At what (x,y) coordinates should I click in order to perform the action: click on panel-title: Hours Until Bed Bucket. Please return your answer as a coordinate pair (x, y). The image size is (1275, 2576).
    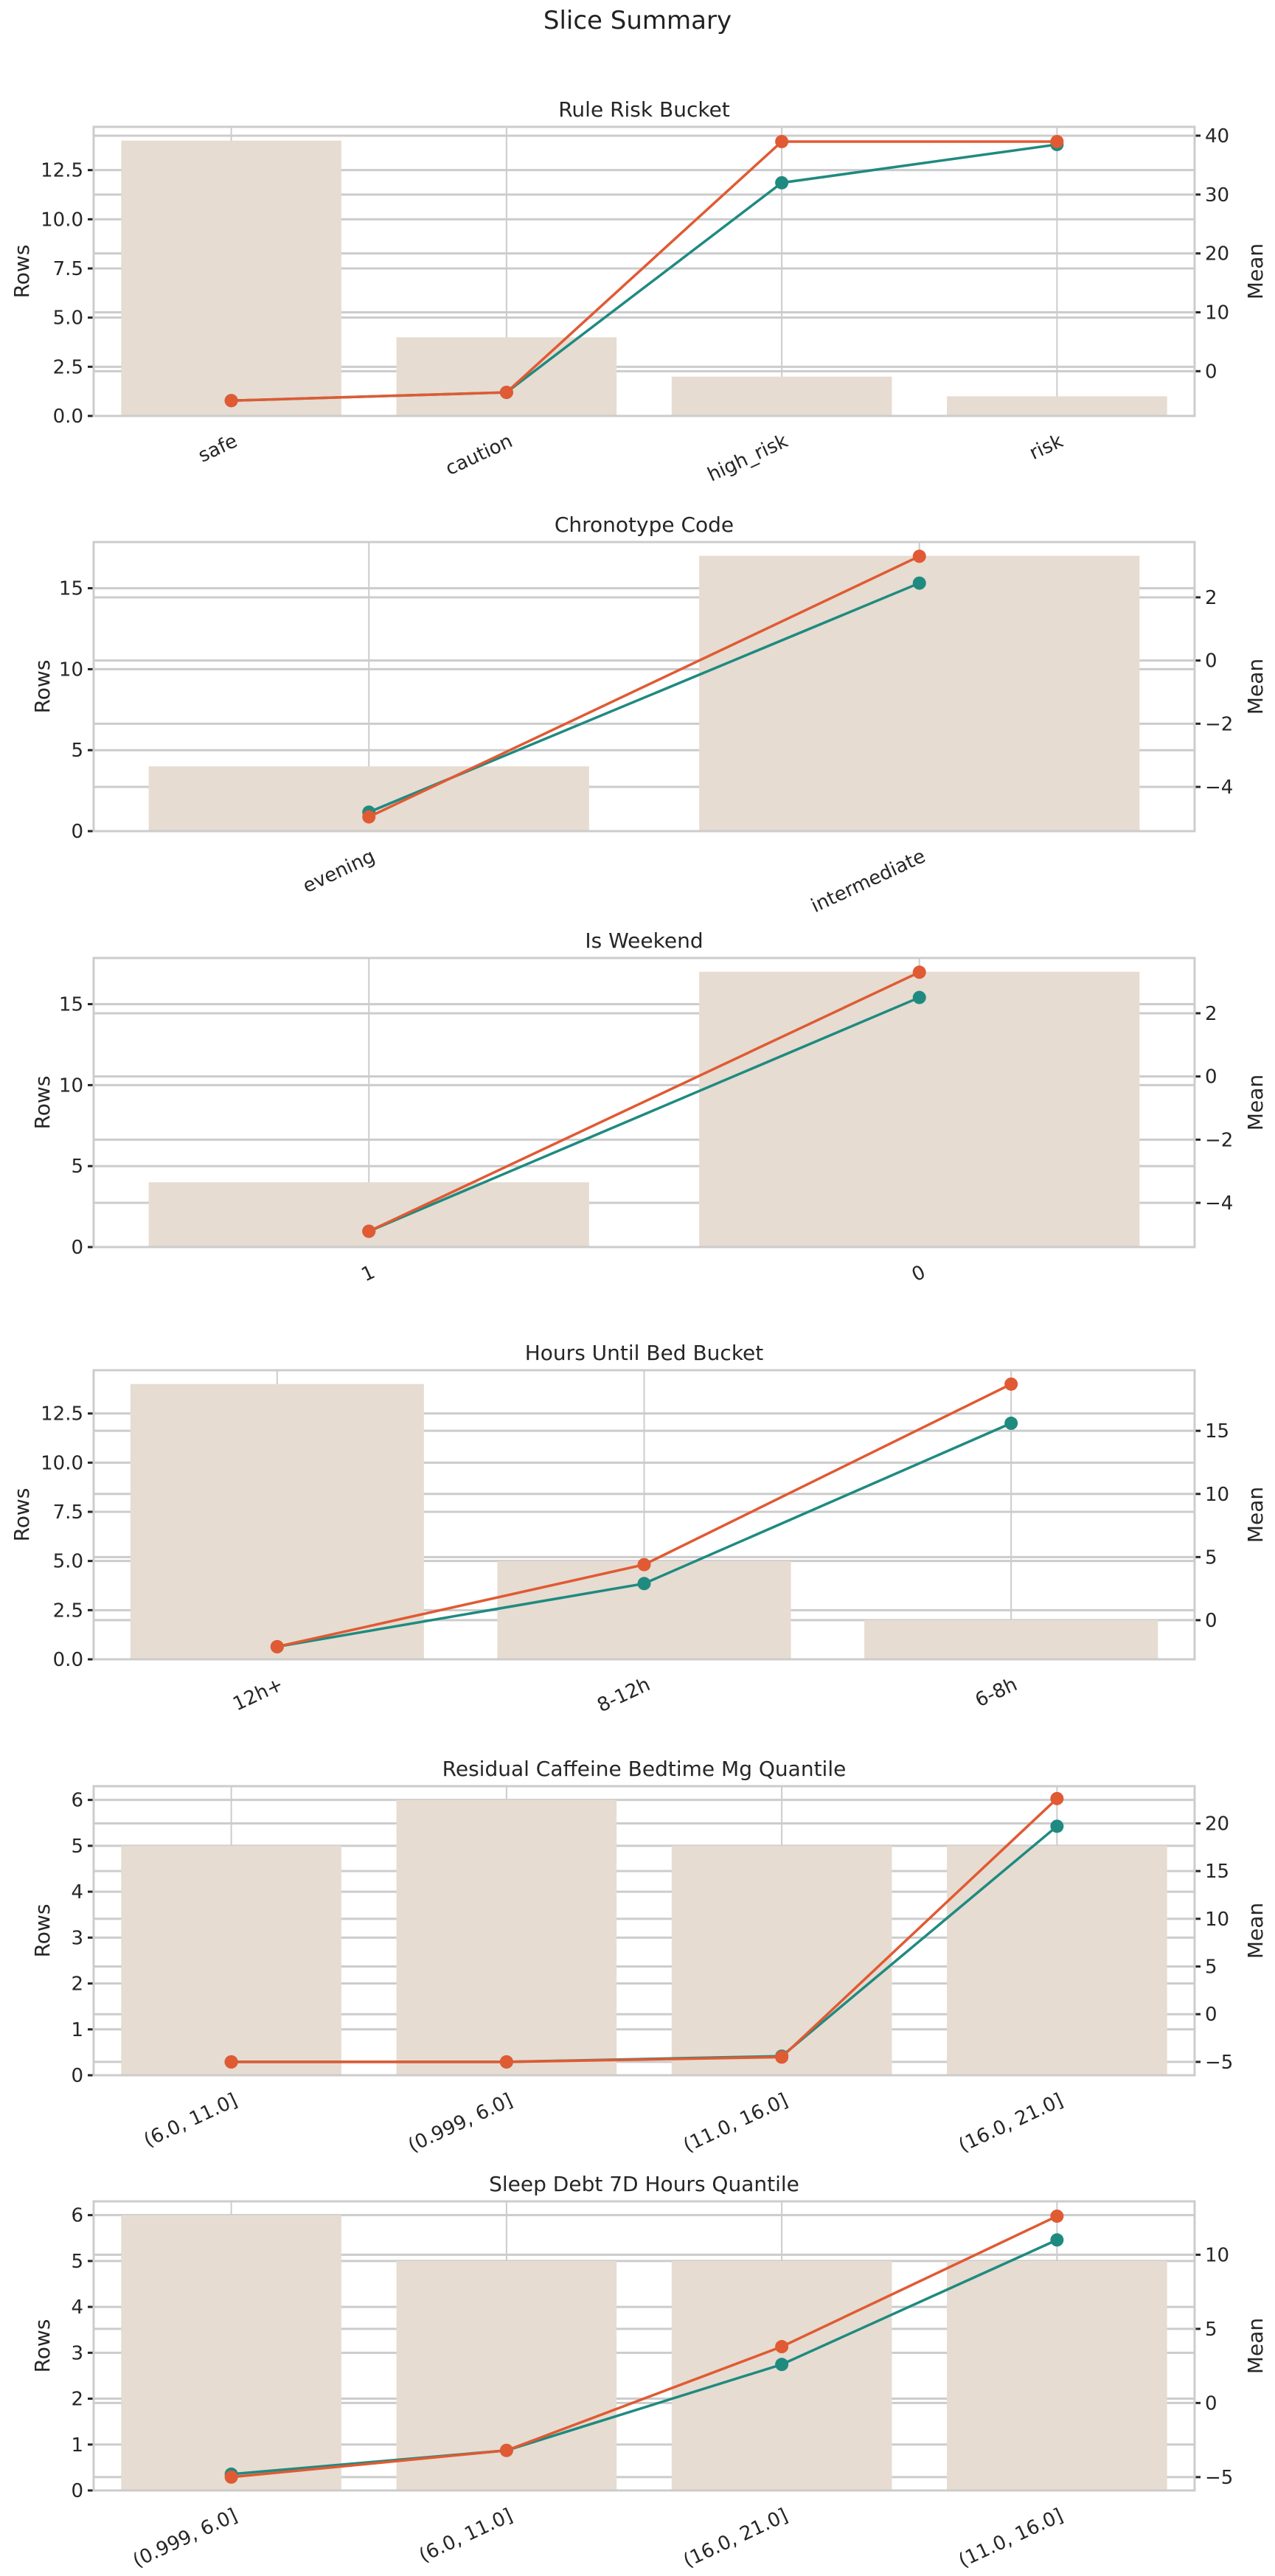
    Looking at the image, I should click on (644, 1353).